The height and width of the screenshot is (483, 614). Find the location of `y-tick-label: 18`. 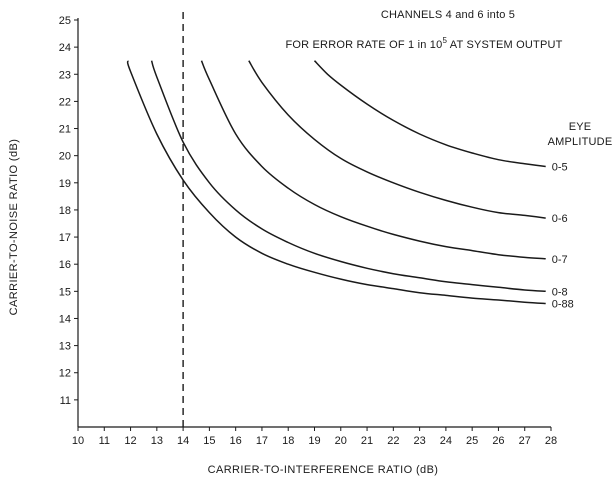

y-tick-label: 18 is located at coordinates (65, 211).